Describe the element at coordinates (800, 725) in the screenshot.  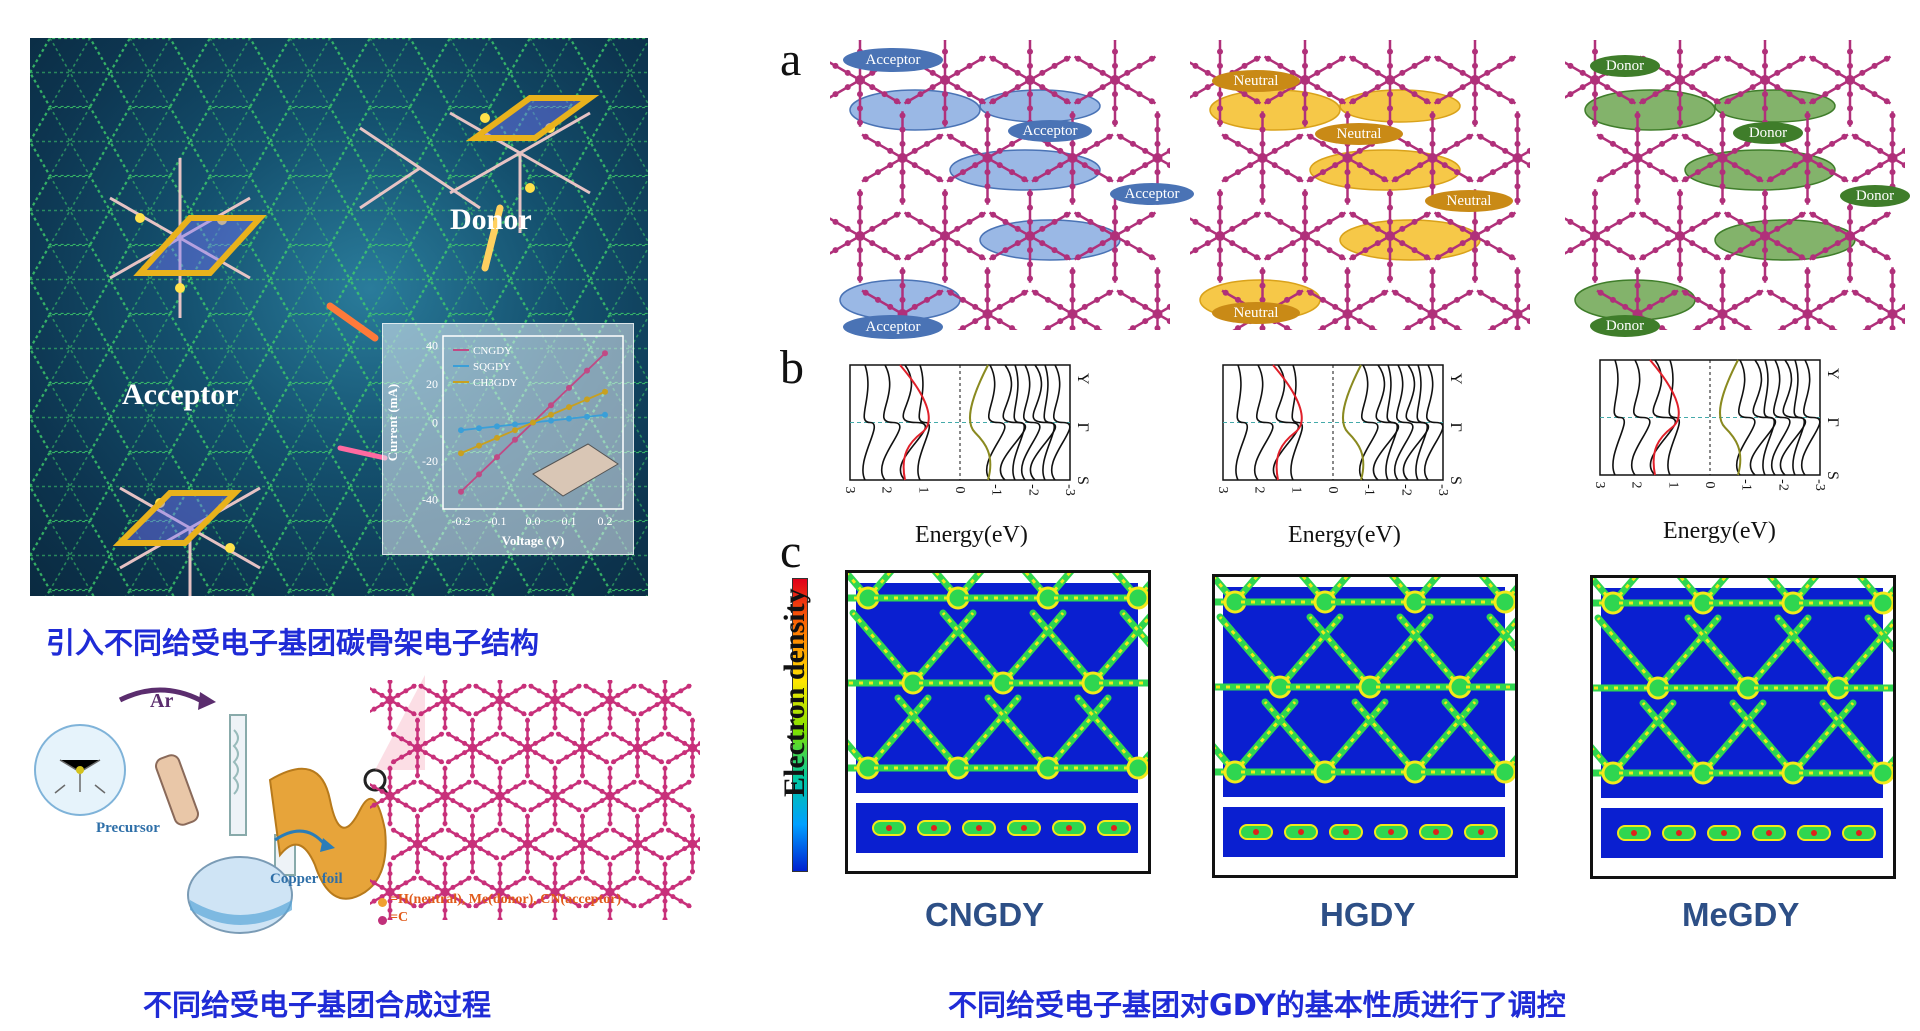
I see `colorbar` at that location.